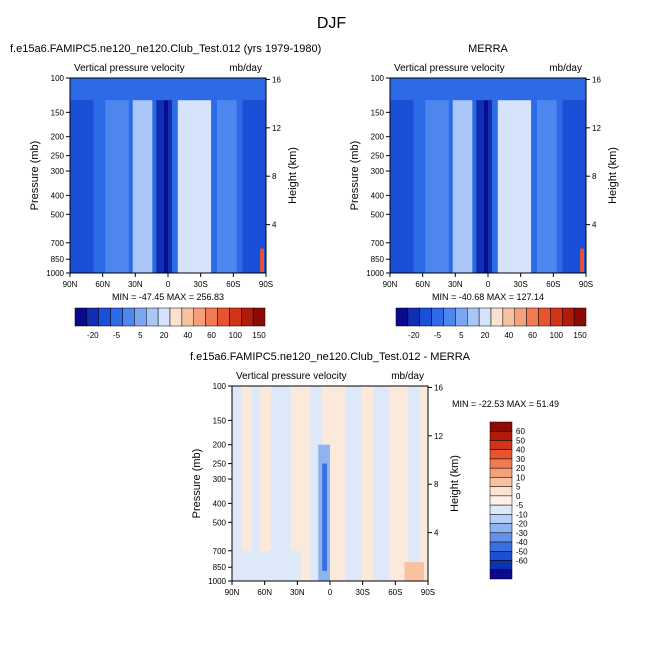  Describe the element at coordinates (276, 79) in the screenshot. I see `y-right-tick-label: 16` at that location.